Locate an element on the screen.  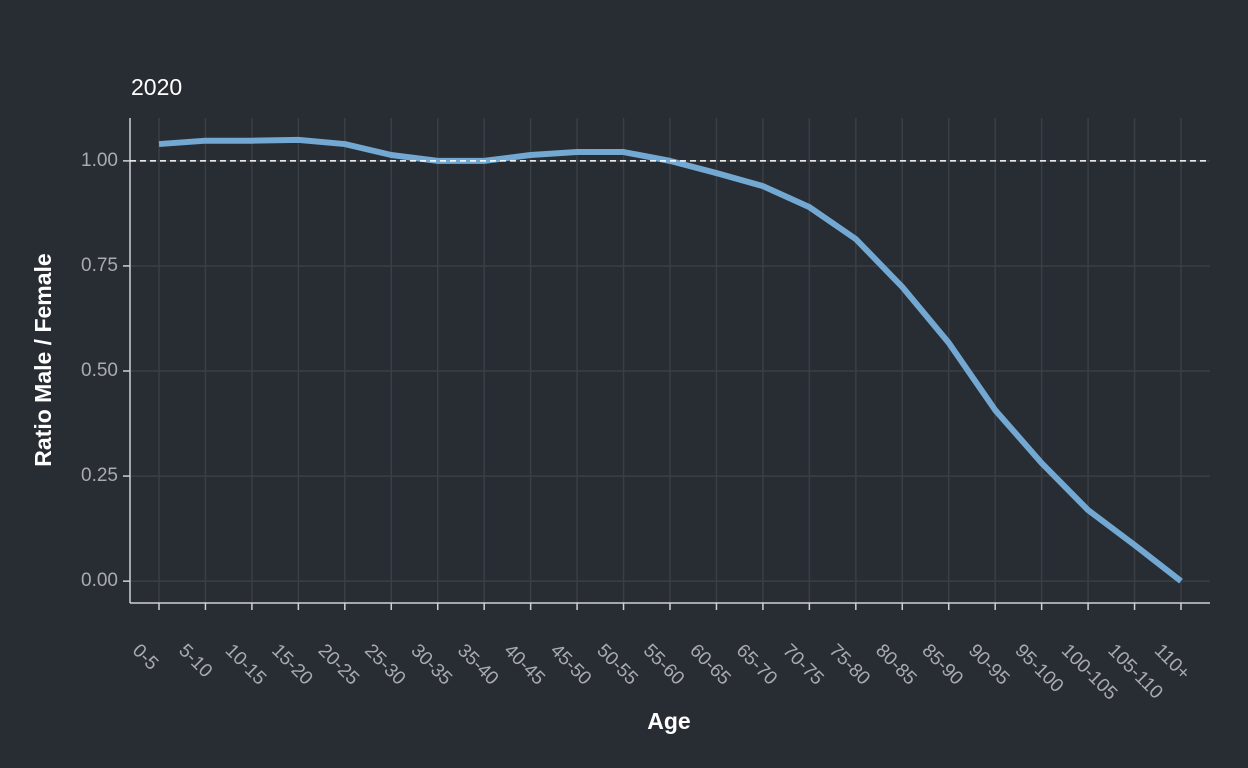
x-tick-label: 55-60 is located at coordinates (663, 664).